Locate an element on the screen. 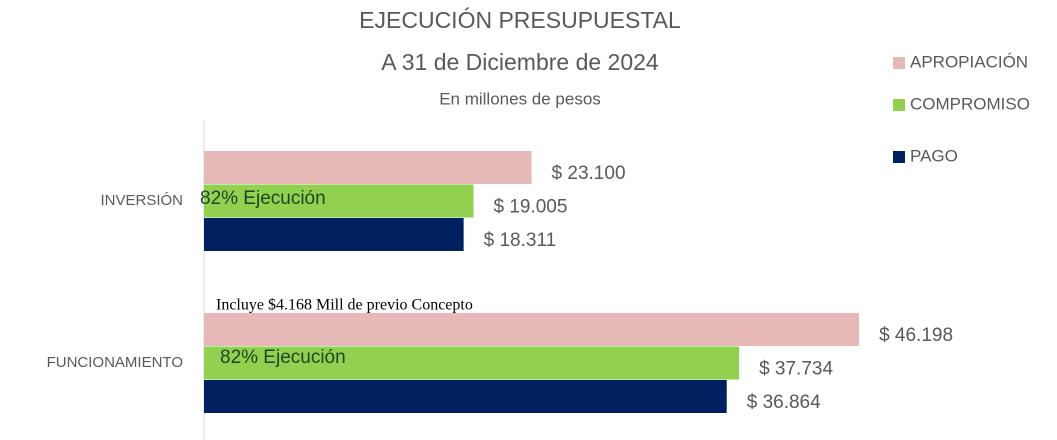 The image size is (1057, 440). value-label: $ 36.864 is located at coordinates (784, 402).